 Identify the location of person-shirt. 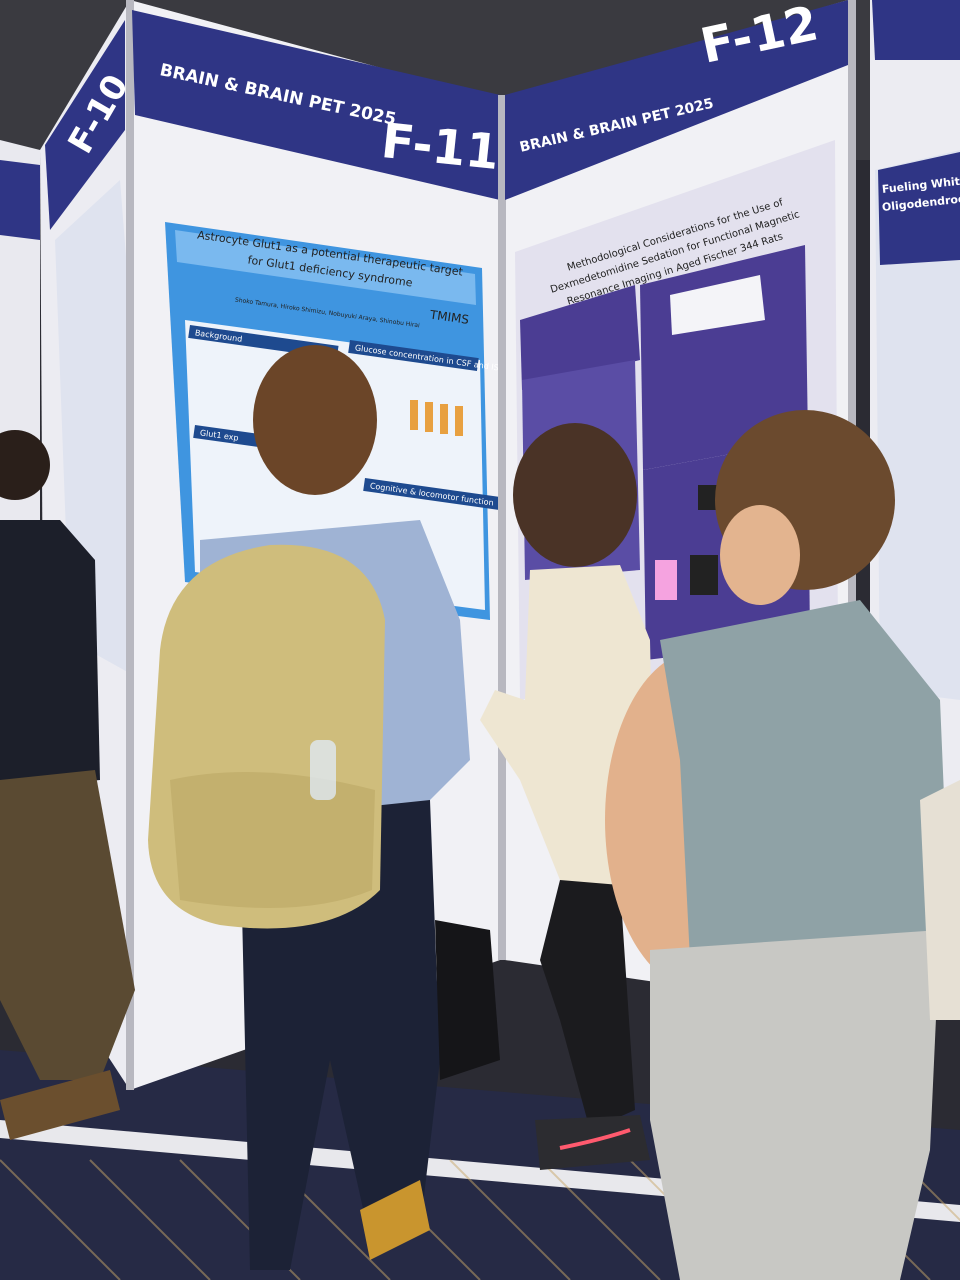
(50, 655).